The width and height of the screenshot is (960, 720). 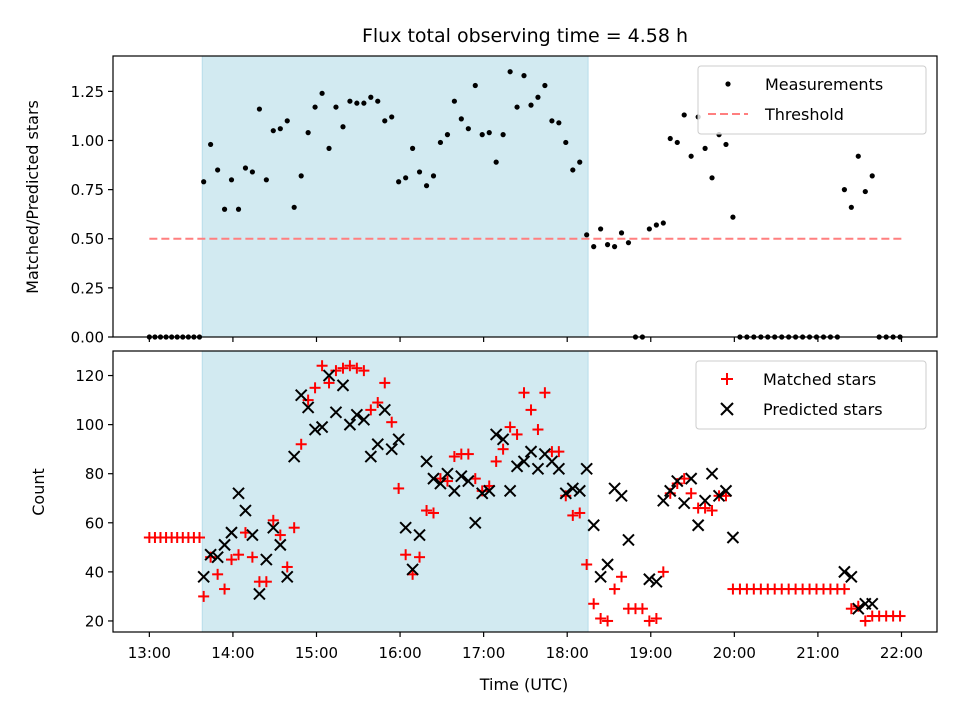 I want to click on top-y-tick-label: 1.00, so click(x=87, y=141).